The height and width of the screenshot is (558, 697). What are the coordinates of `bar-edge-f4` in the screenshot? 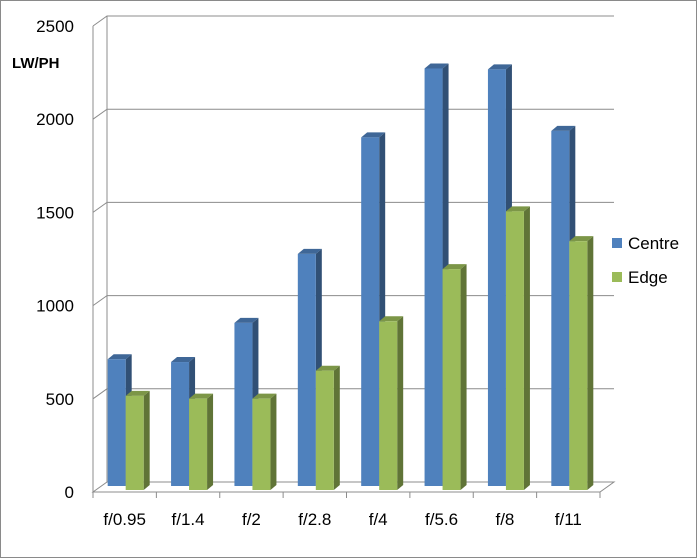 It's located at (391, 403).